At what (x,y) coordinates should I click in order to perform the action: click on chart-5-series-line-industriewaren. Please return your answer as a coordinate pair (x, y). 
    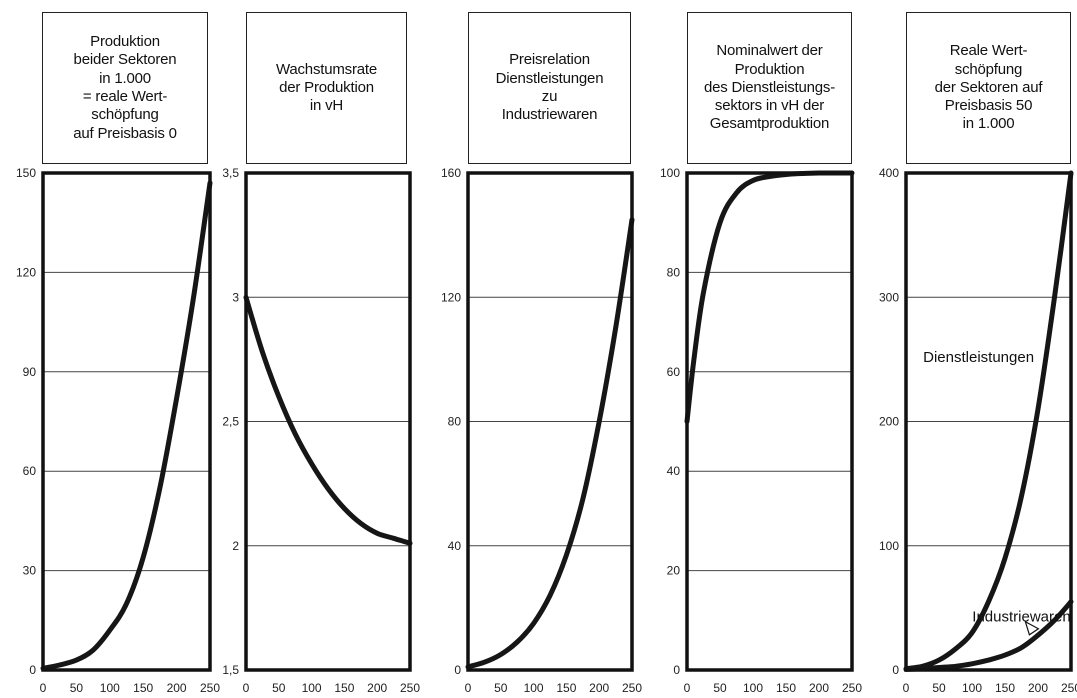
    Looking at the image, I should click on (988, 635).